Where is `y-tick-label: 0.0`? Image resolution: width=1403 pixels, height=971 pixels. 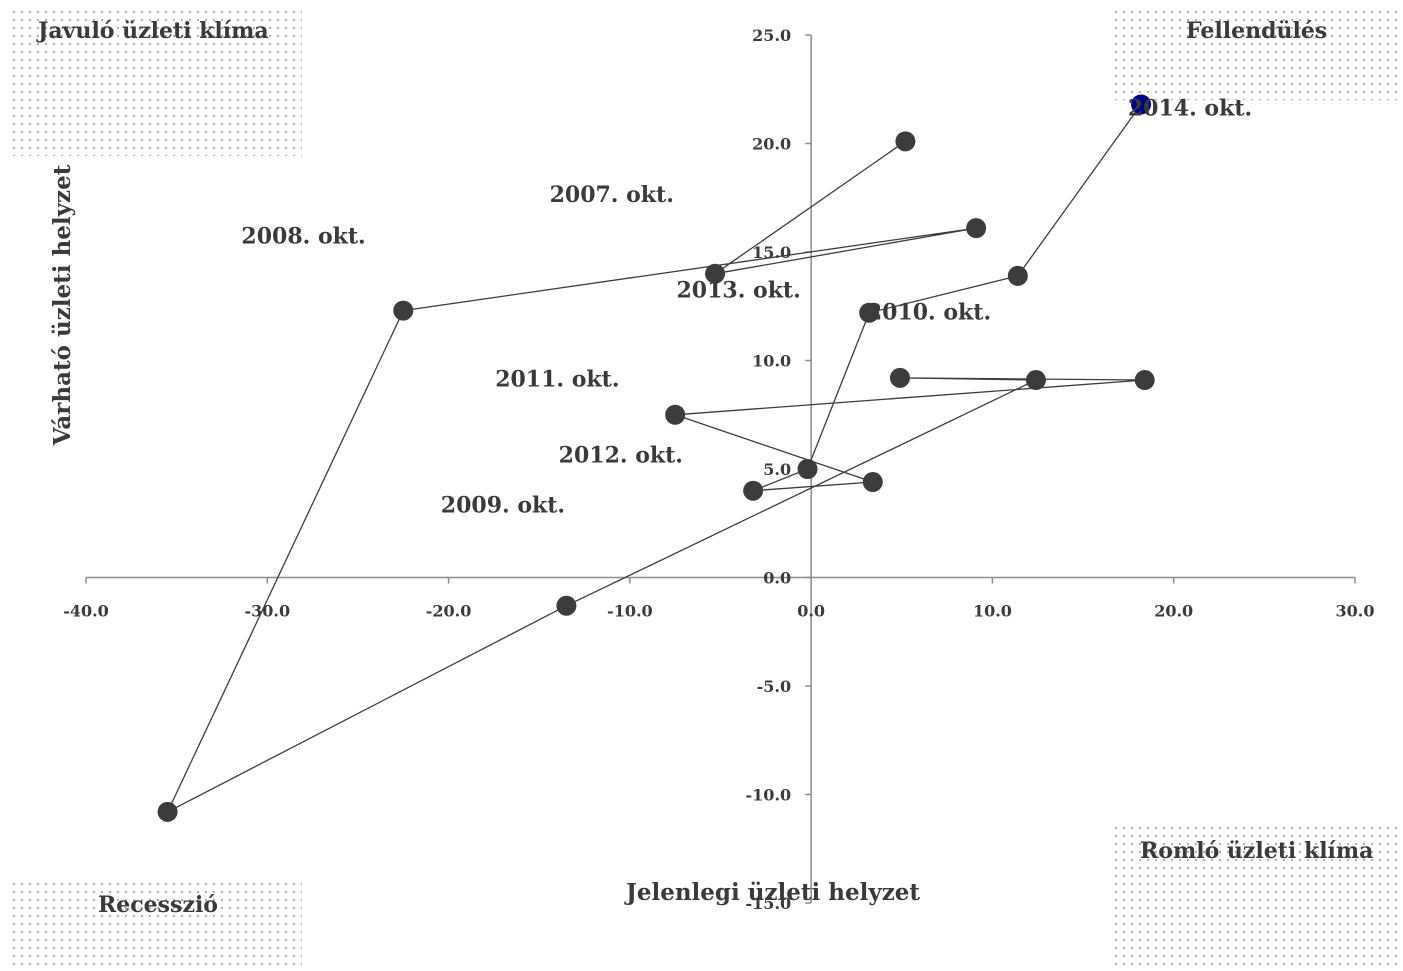 y-tick-label: 0.0 is located at coordinates (777, 578).